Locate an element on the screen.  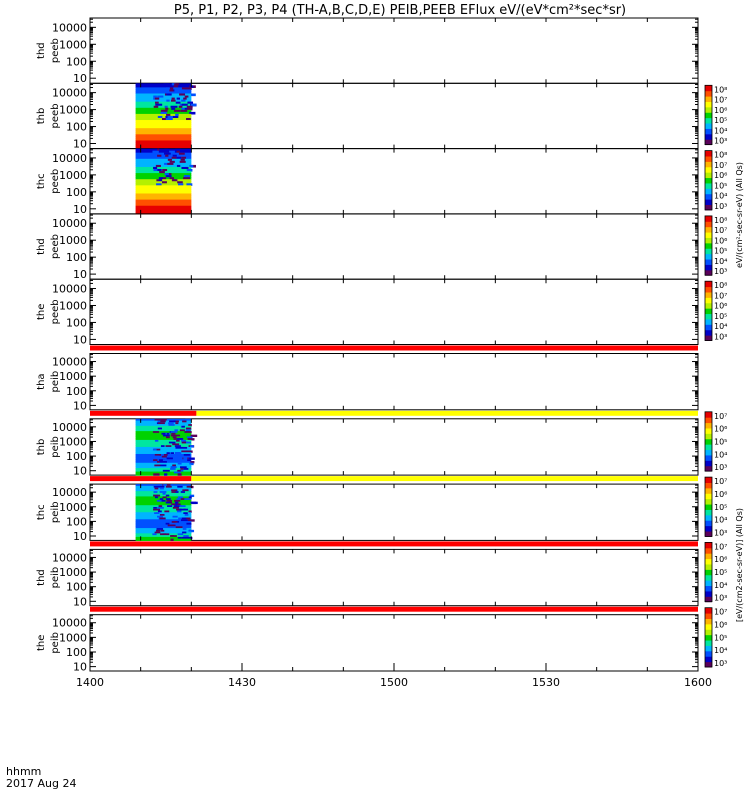
panel-species-label: peeb is located at coordinates (55, 181).